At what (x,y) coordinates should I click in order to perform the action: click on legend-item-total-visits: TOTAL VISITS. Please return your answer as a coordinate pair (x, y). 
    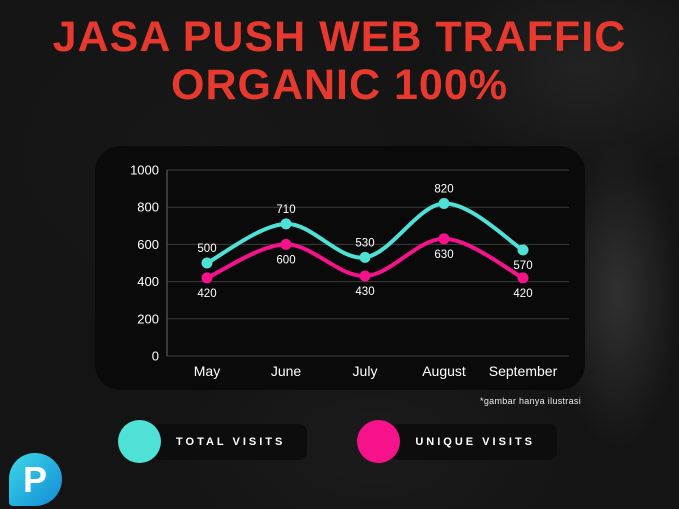
    Looking at the image, I should click on (213, 441).